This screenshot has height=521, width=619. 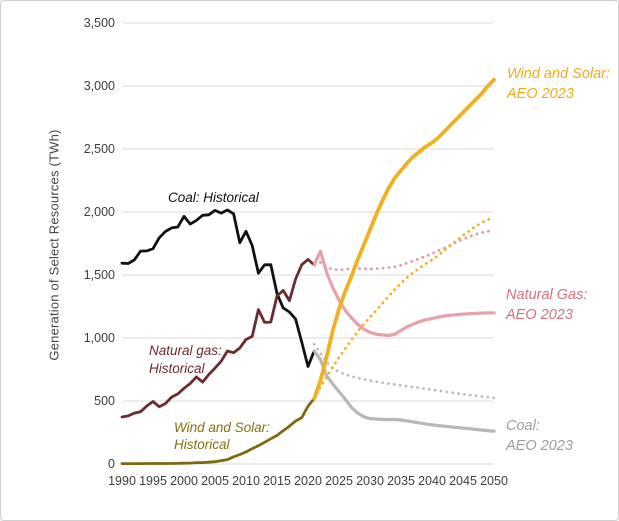 What do you see at coordinates (99, 86) in the screenshot?
I see `y-tick-label: 3,000` at bounding box center [99, 86].